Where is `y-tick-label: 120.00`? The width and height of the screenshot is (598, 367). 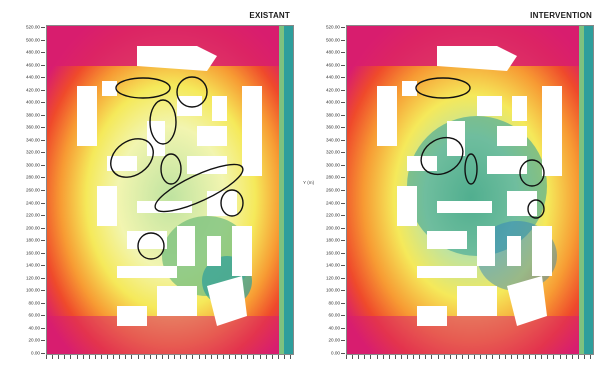 y-tick-label: 120.00 is located at coordinates (332, 278).